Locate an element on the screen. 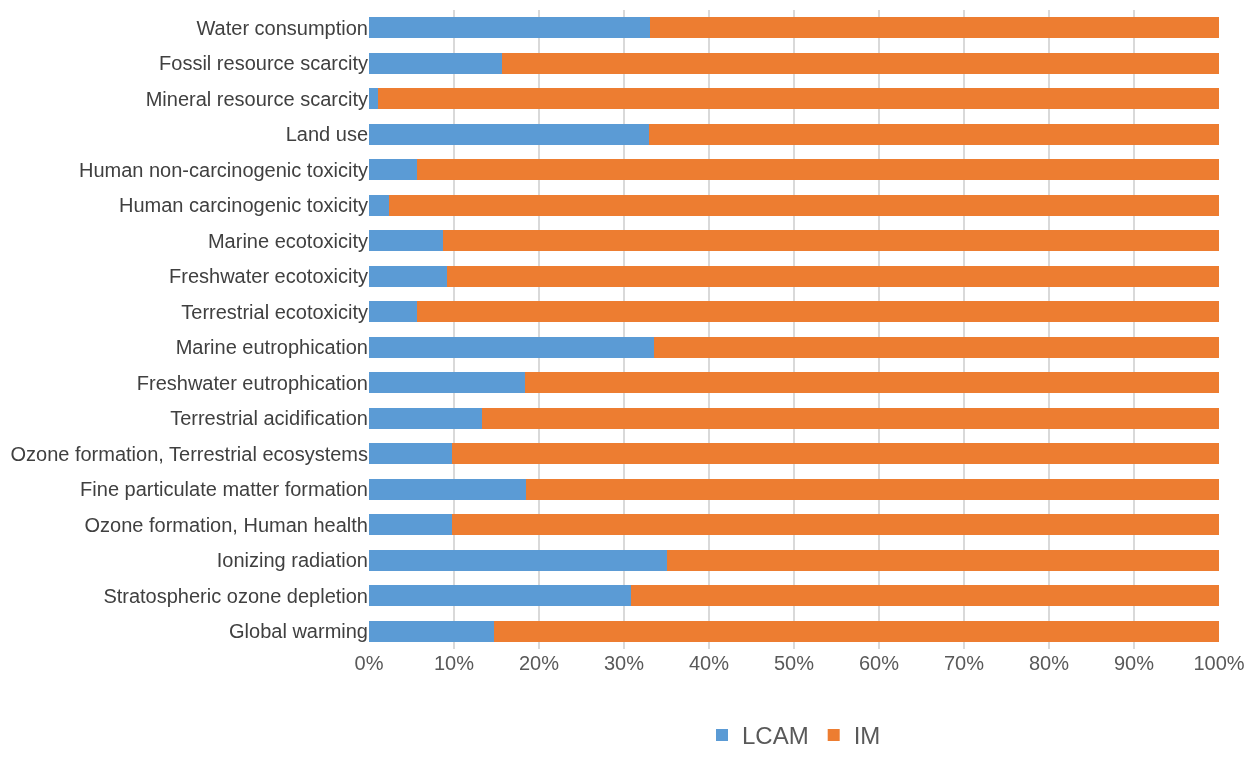 This screenshot has height=769, width=1255. y-tick-label: Ozone formation, Terrestrial ecosystems is located at coordinates (189, 453).